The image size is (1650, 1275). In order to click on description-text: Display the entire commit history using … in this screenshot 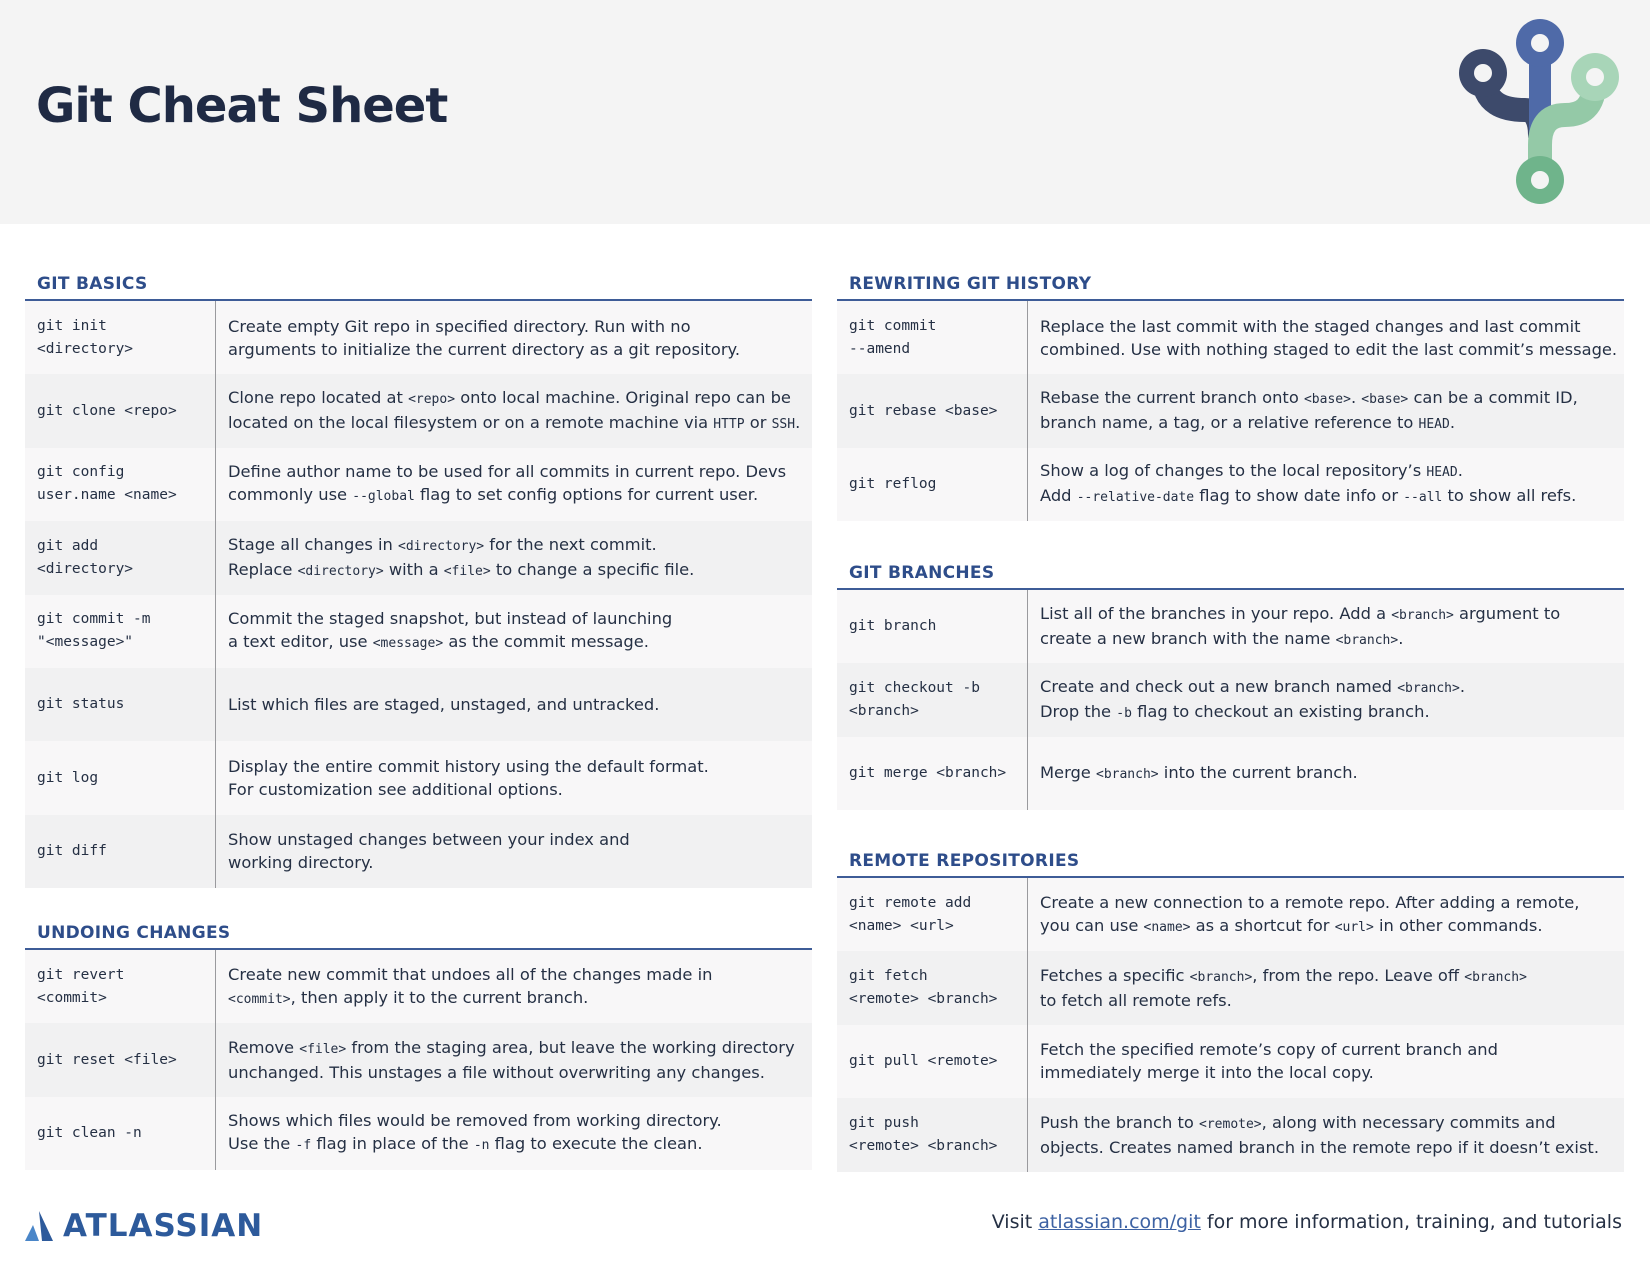, I will do `click(468, 767)`.